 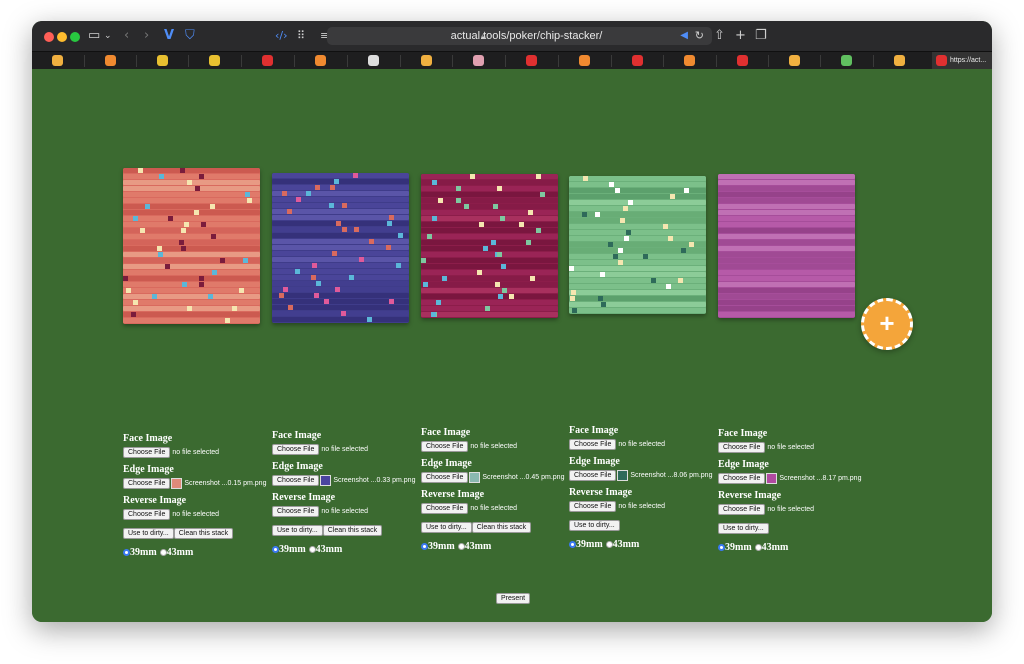 I want to click on reader-icon: ≡, so click(x=325, y=35).